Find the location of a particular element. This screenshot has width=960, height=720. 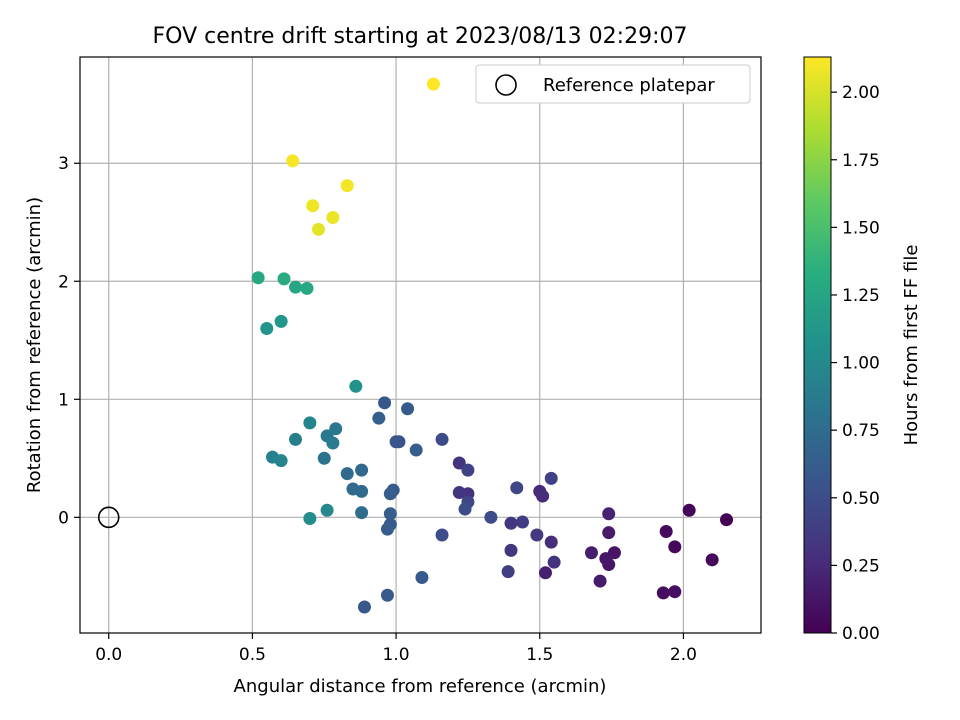

y-axis-ticks: 0 1 2 3 is located at coordinates (69, 341).